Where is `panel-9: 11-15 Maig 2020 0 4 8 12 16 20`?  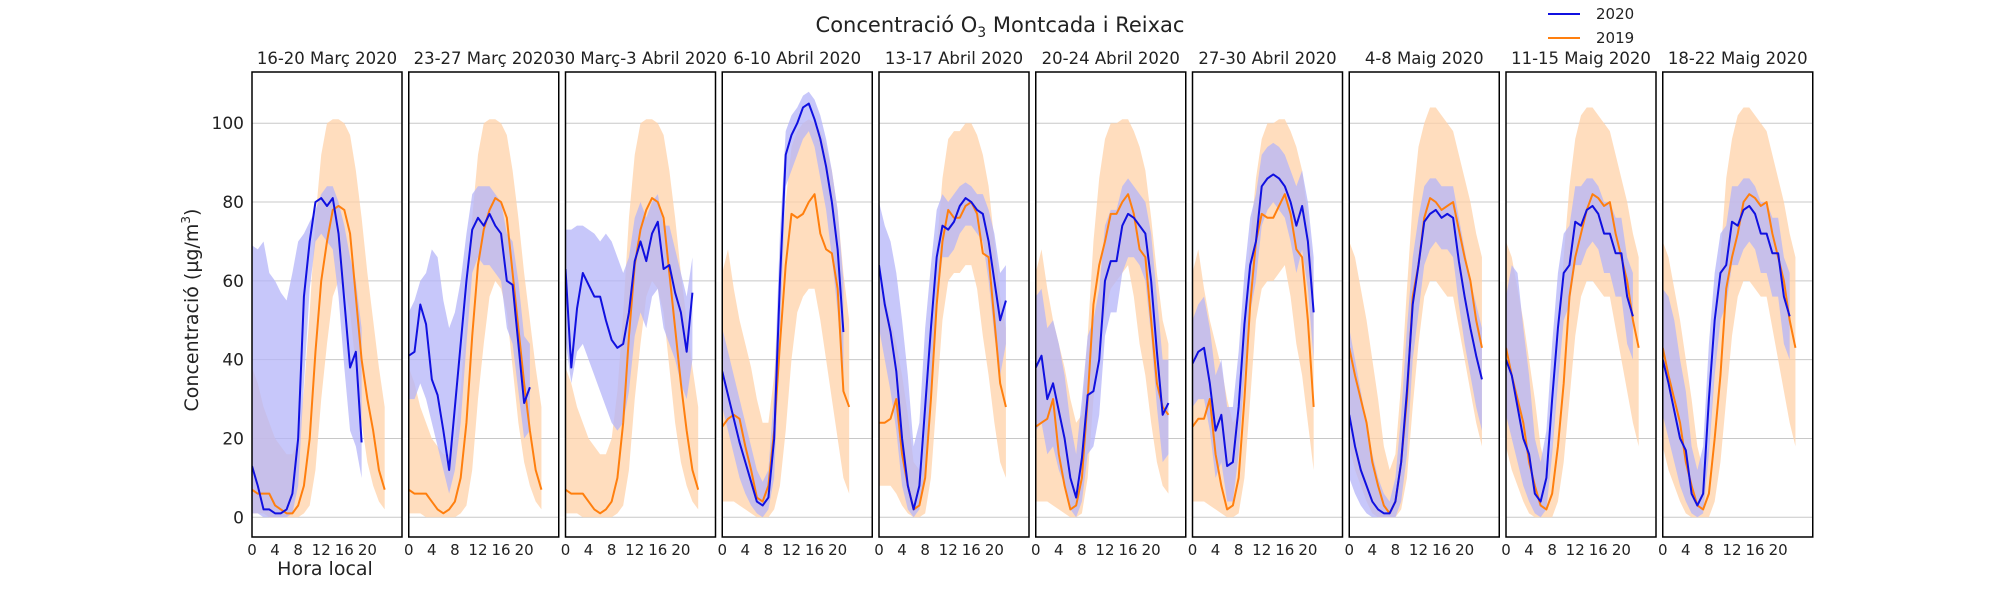
panel-9: 11-15 Maig 2020 0 4 8 12 16 20 is located at coordinates (1579, 304).